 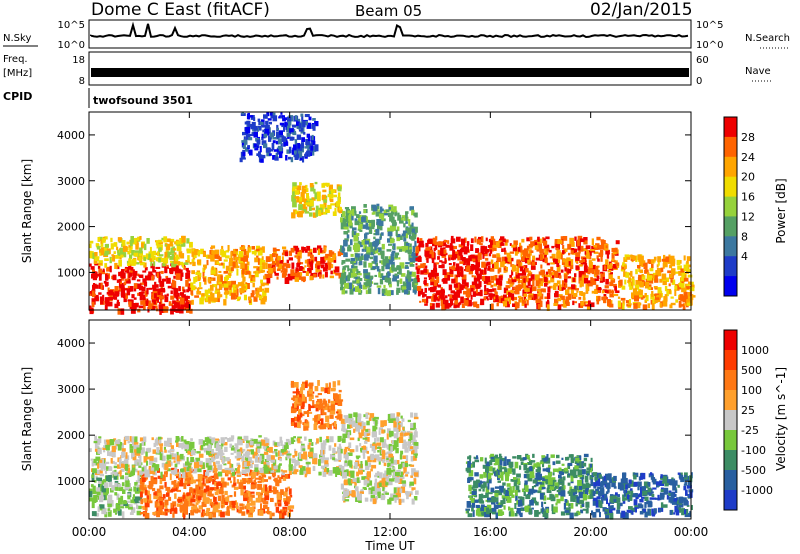 What do you see at coordinates (699, 81) in the screenshot?
I see `nave-tick-bottom: 0` at bounding box center [699, 81].